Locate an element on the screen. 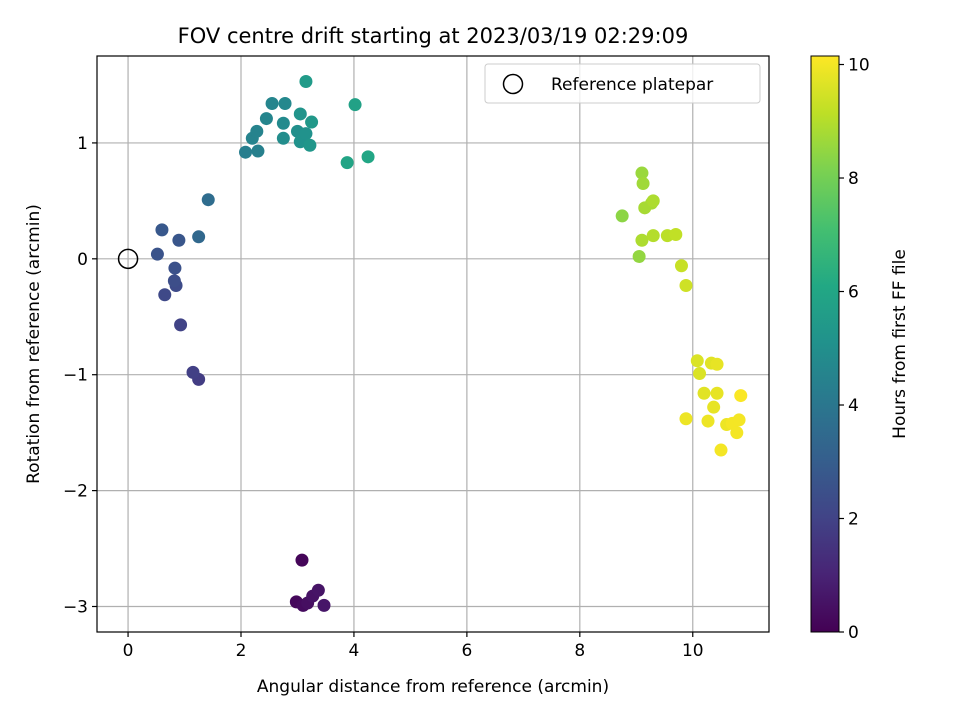 The height and width of the screenshot is (720, 960). reference-platepar-point is located at coordinates (128, 259).